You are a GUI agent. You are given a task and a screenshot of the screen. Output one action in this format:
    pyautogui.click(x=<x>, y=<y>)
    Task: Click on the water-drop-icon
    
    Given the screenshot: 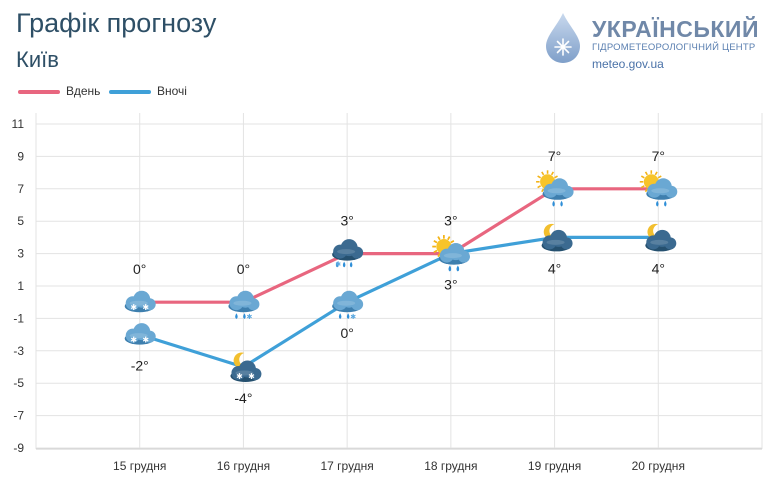 What is the action you would take?
    pyautogui.click(x=563, y=38)
    